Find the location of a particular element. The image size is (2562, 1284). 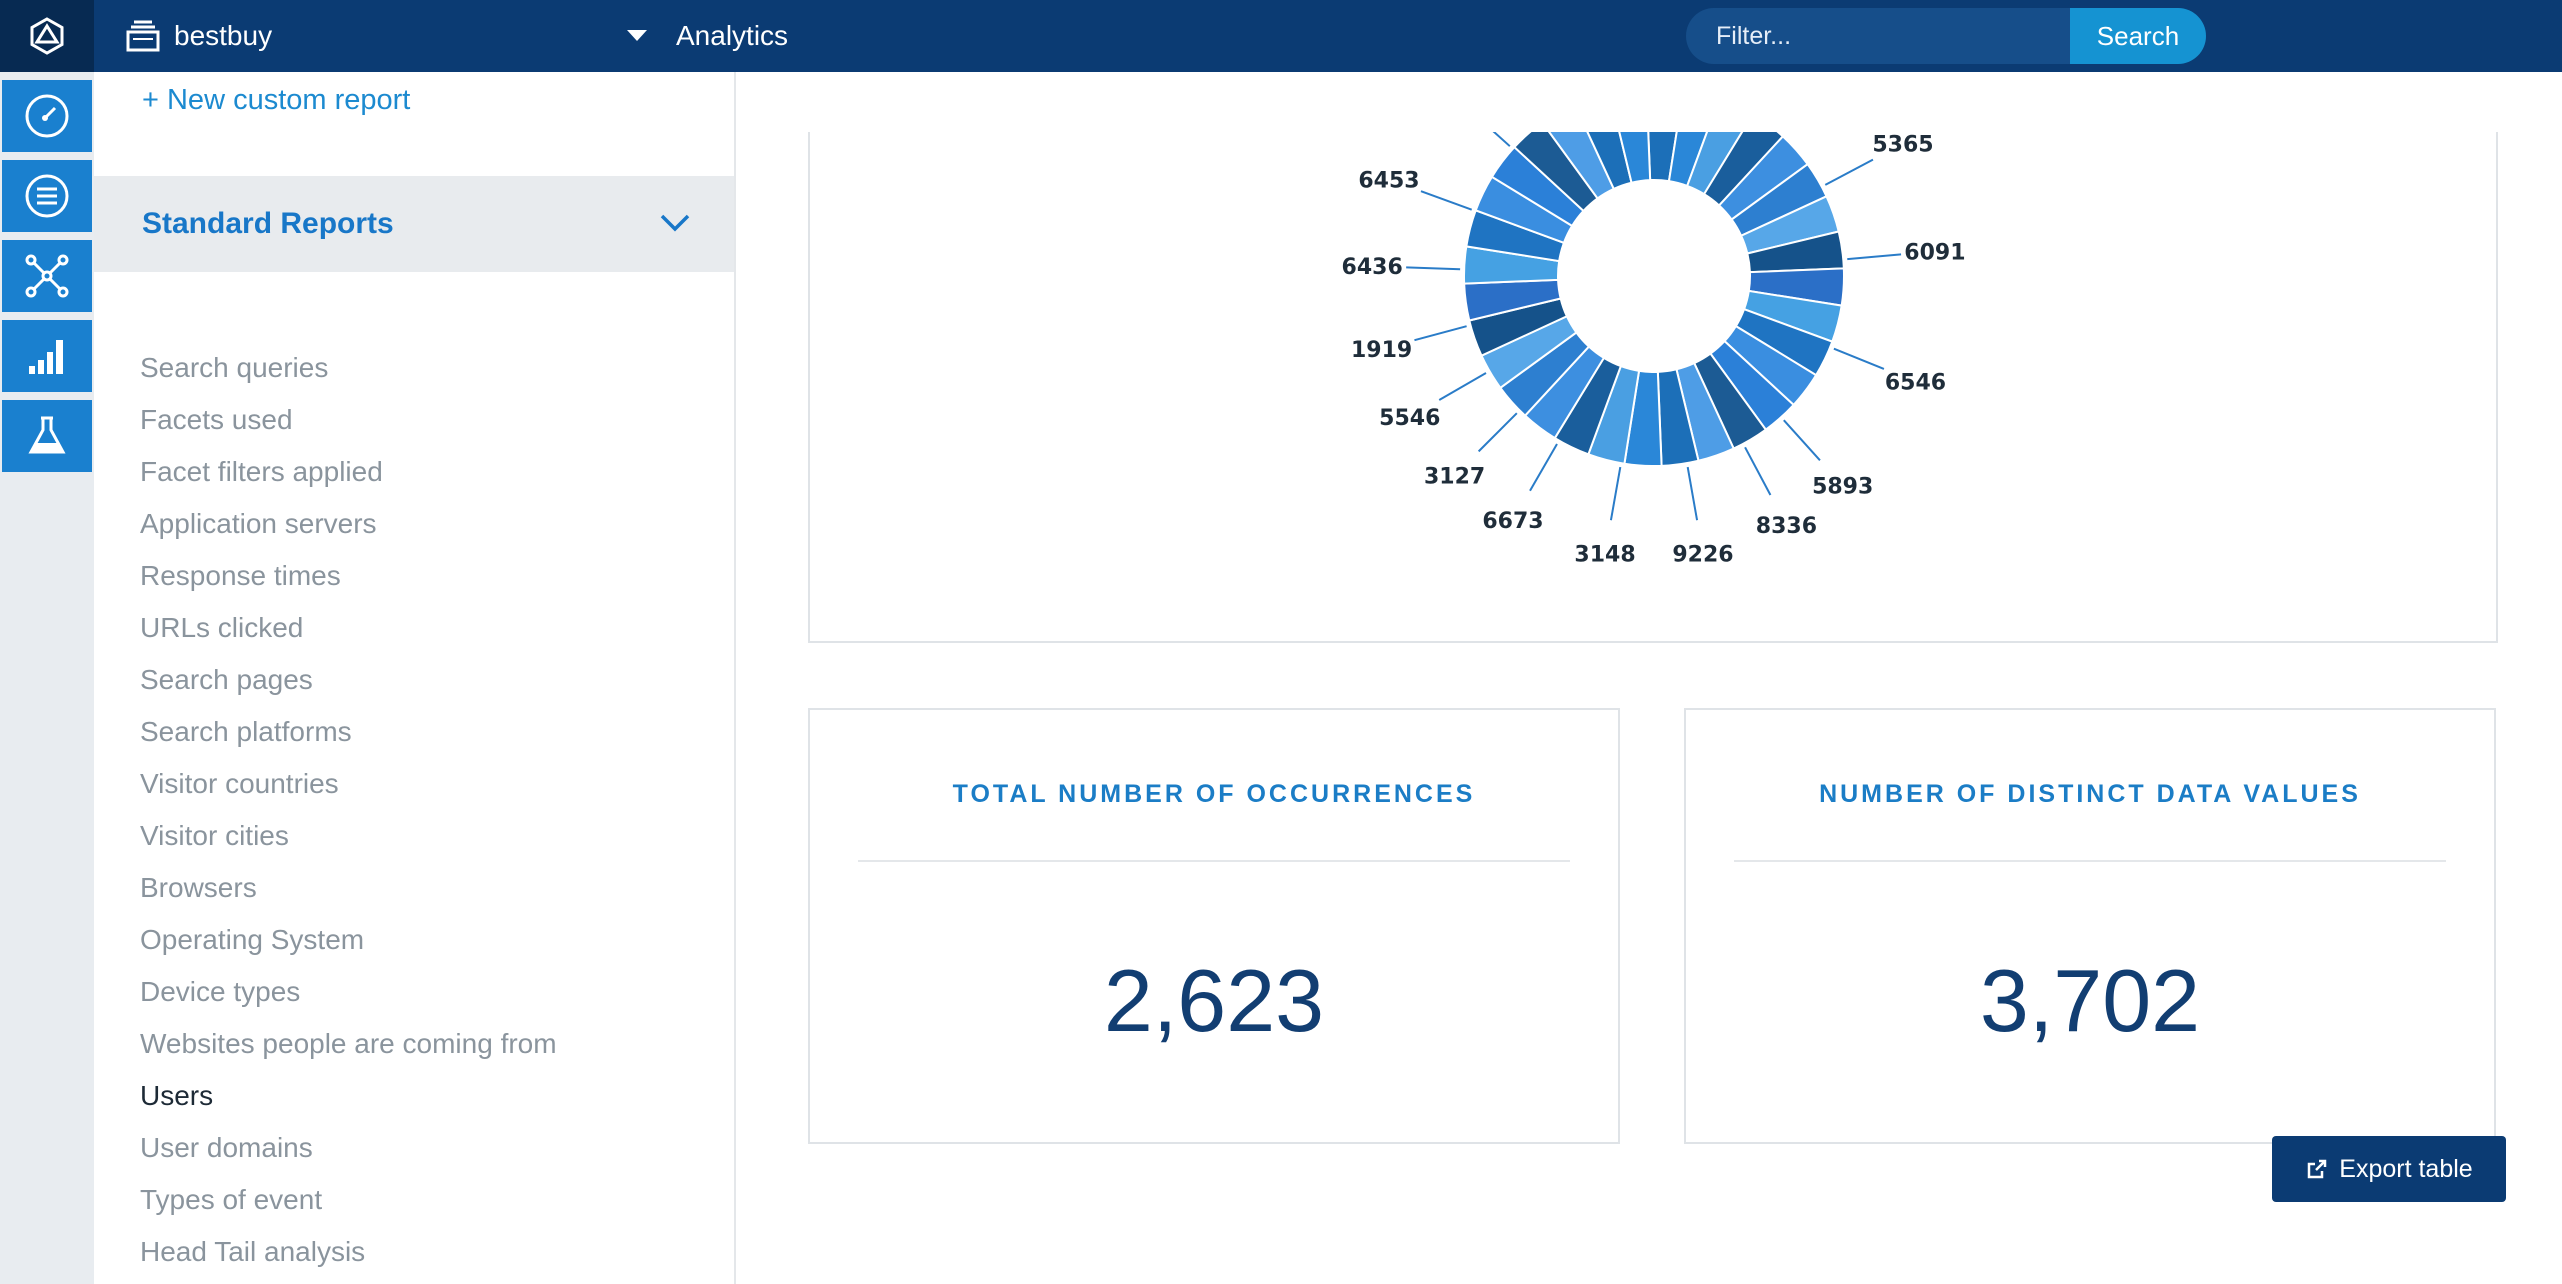

report-item: URLs clicked is located at coordinates (222, 627).